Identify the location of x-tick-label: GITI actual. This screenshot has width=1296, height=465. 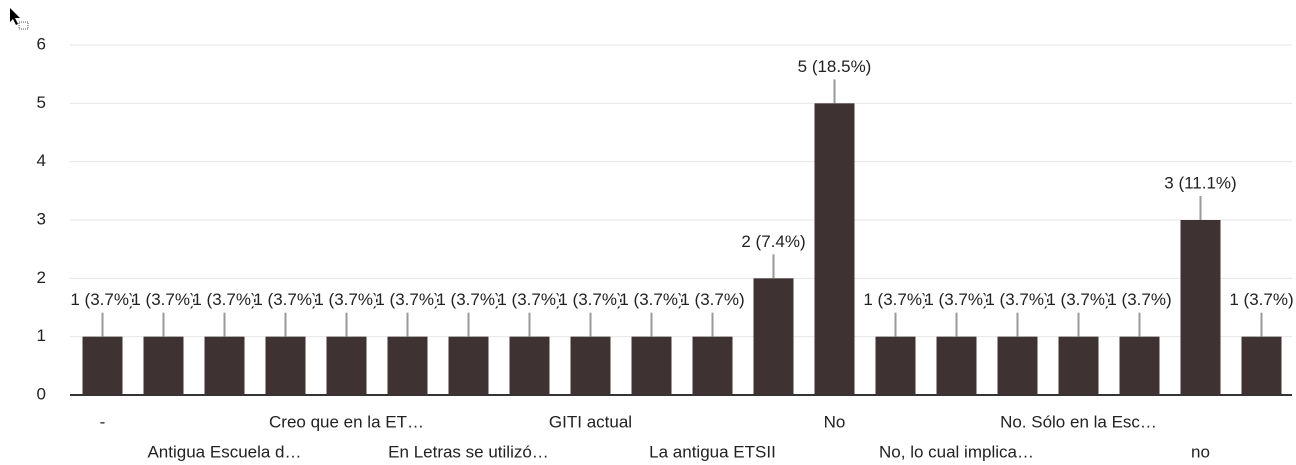
(590, 421).